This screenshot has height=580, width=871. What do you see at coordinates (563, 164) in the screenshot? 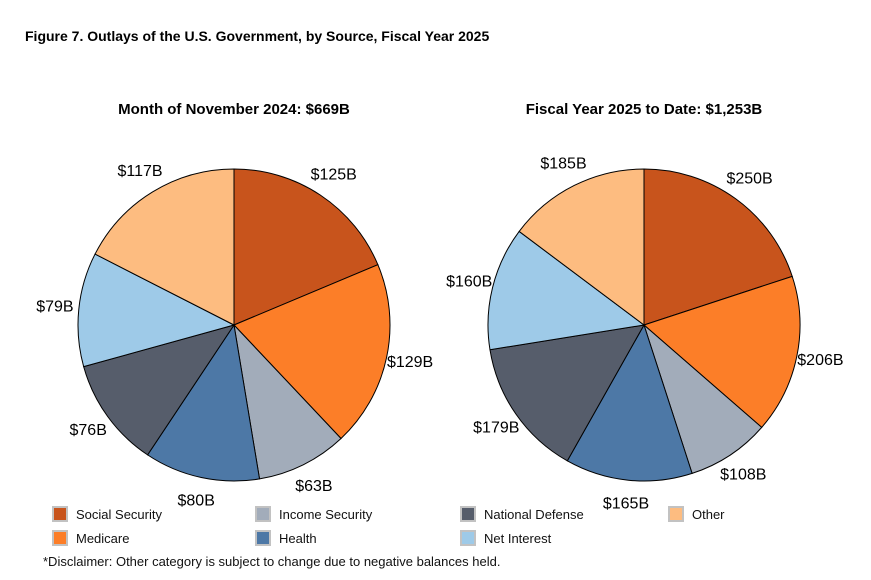
I see `slice-value-label-other: $185B` at bounding box center [563, 164].